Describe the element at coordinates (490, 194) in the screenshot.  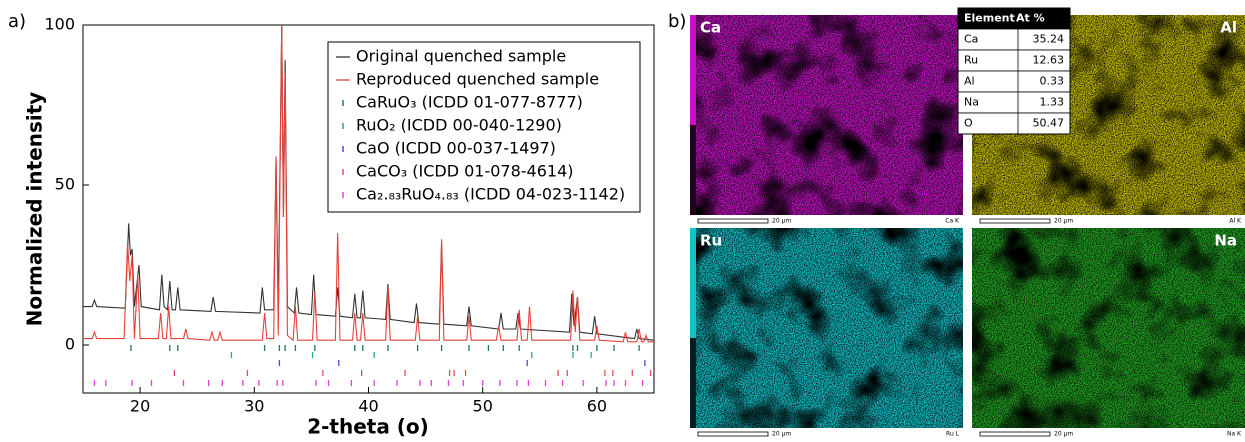
I see `legend-label: Ca₂.₈₃RuO₄.₈₃ (ICDD 04-023-1142)` at that location.